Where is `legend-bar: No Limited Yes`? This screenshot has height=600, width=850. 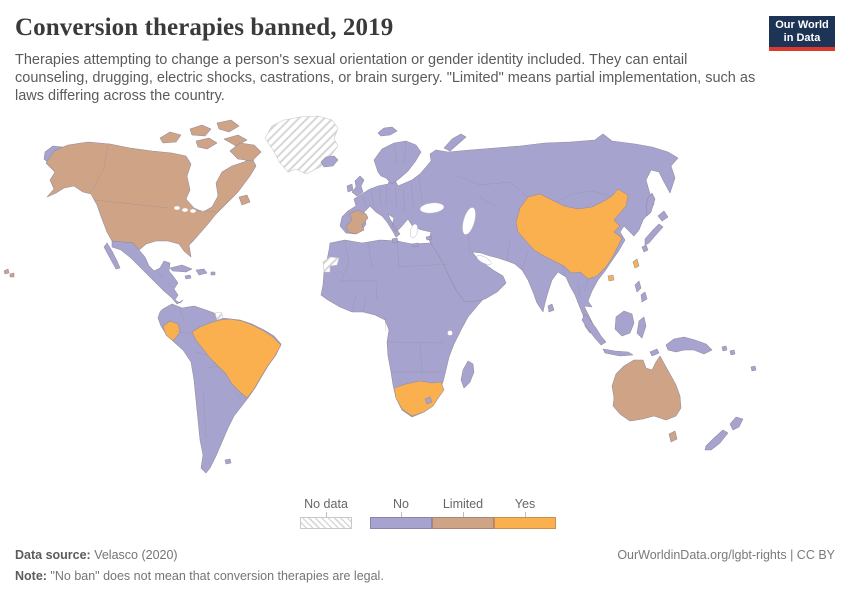
legend-bar: No Limited Yes is located at coordinates (463, 513).